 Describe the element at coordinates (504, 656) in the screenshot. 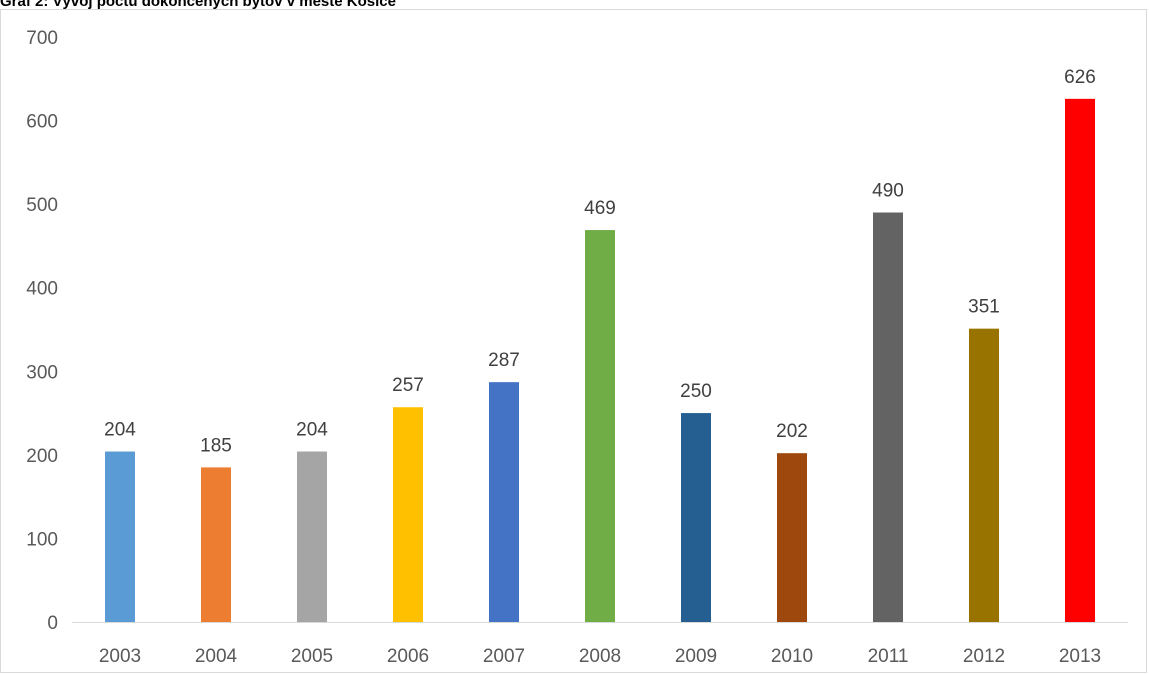

I see `x-tick-label-2007: 2007` at that location.